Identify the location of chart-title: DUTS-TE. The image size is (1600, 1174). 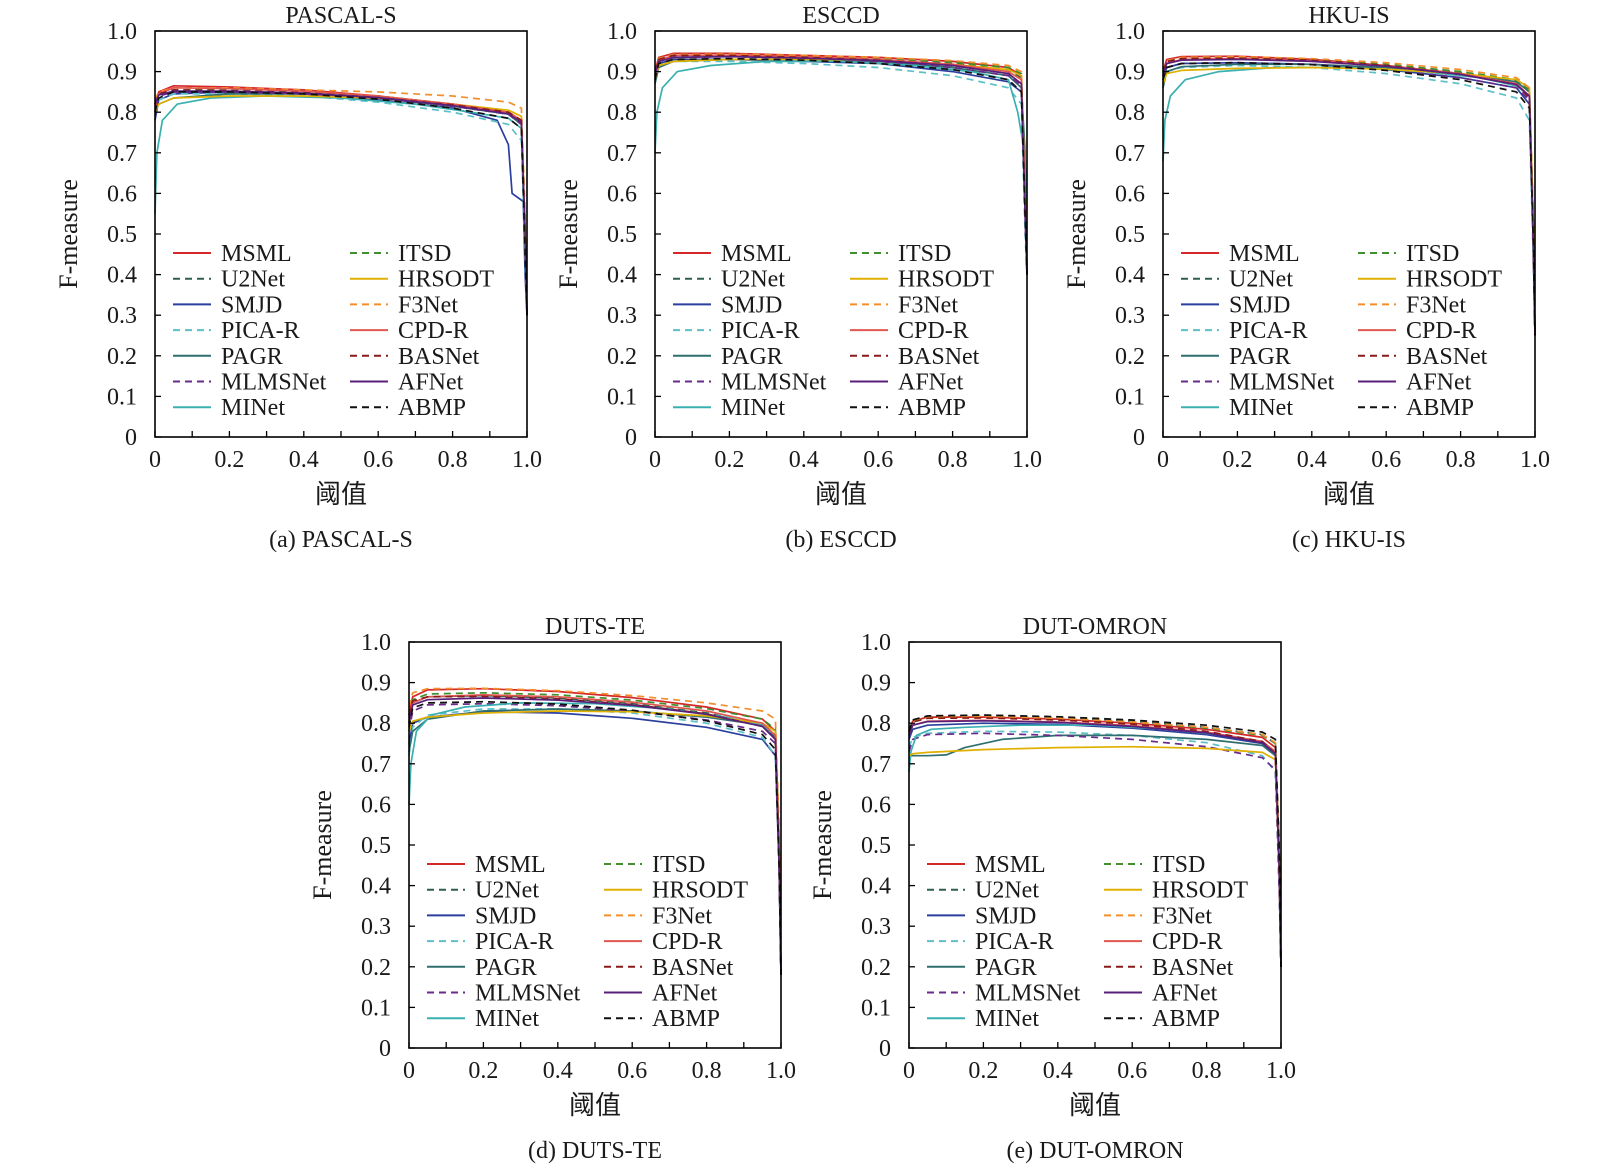
(595, 627).